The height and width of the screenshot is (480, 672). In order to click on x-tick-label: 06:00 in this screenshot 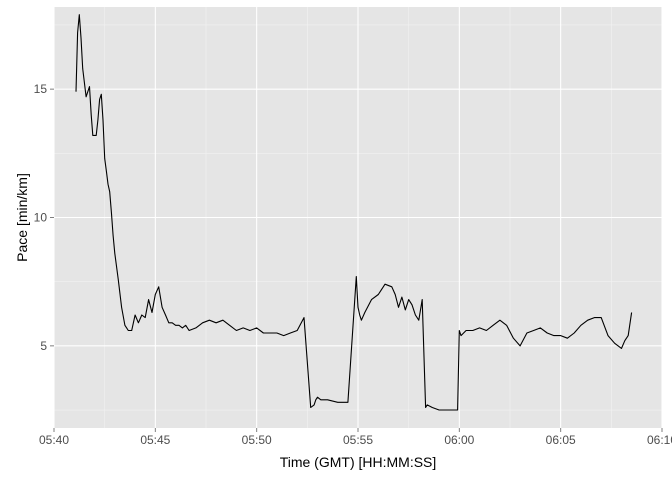, I will do `click(459, 440)`.